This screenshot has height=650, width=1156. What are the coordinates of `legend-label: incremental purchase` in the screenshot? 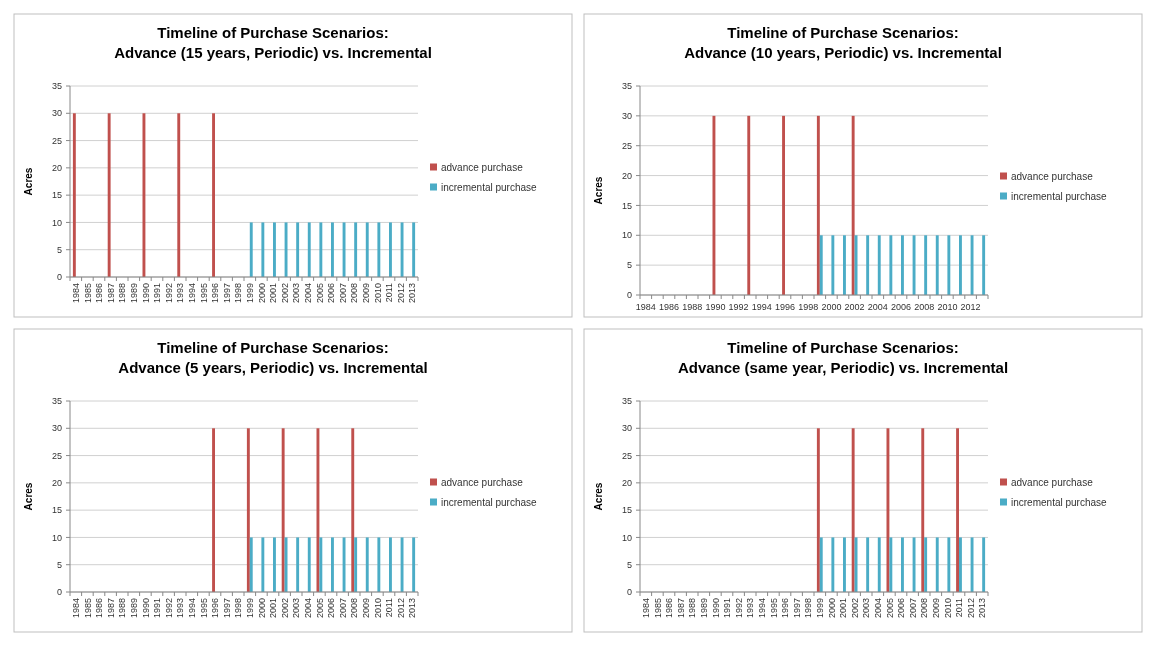 It's located at (1059, 196).